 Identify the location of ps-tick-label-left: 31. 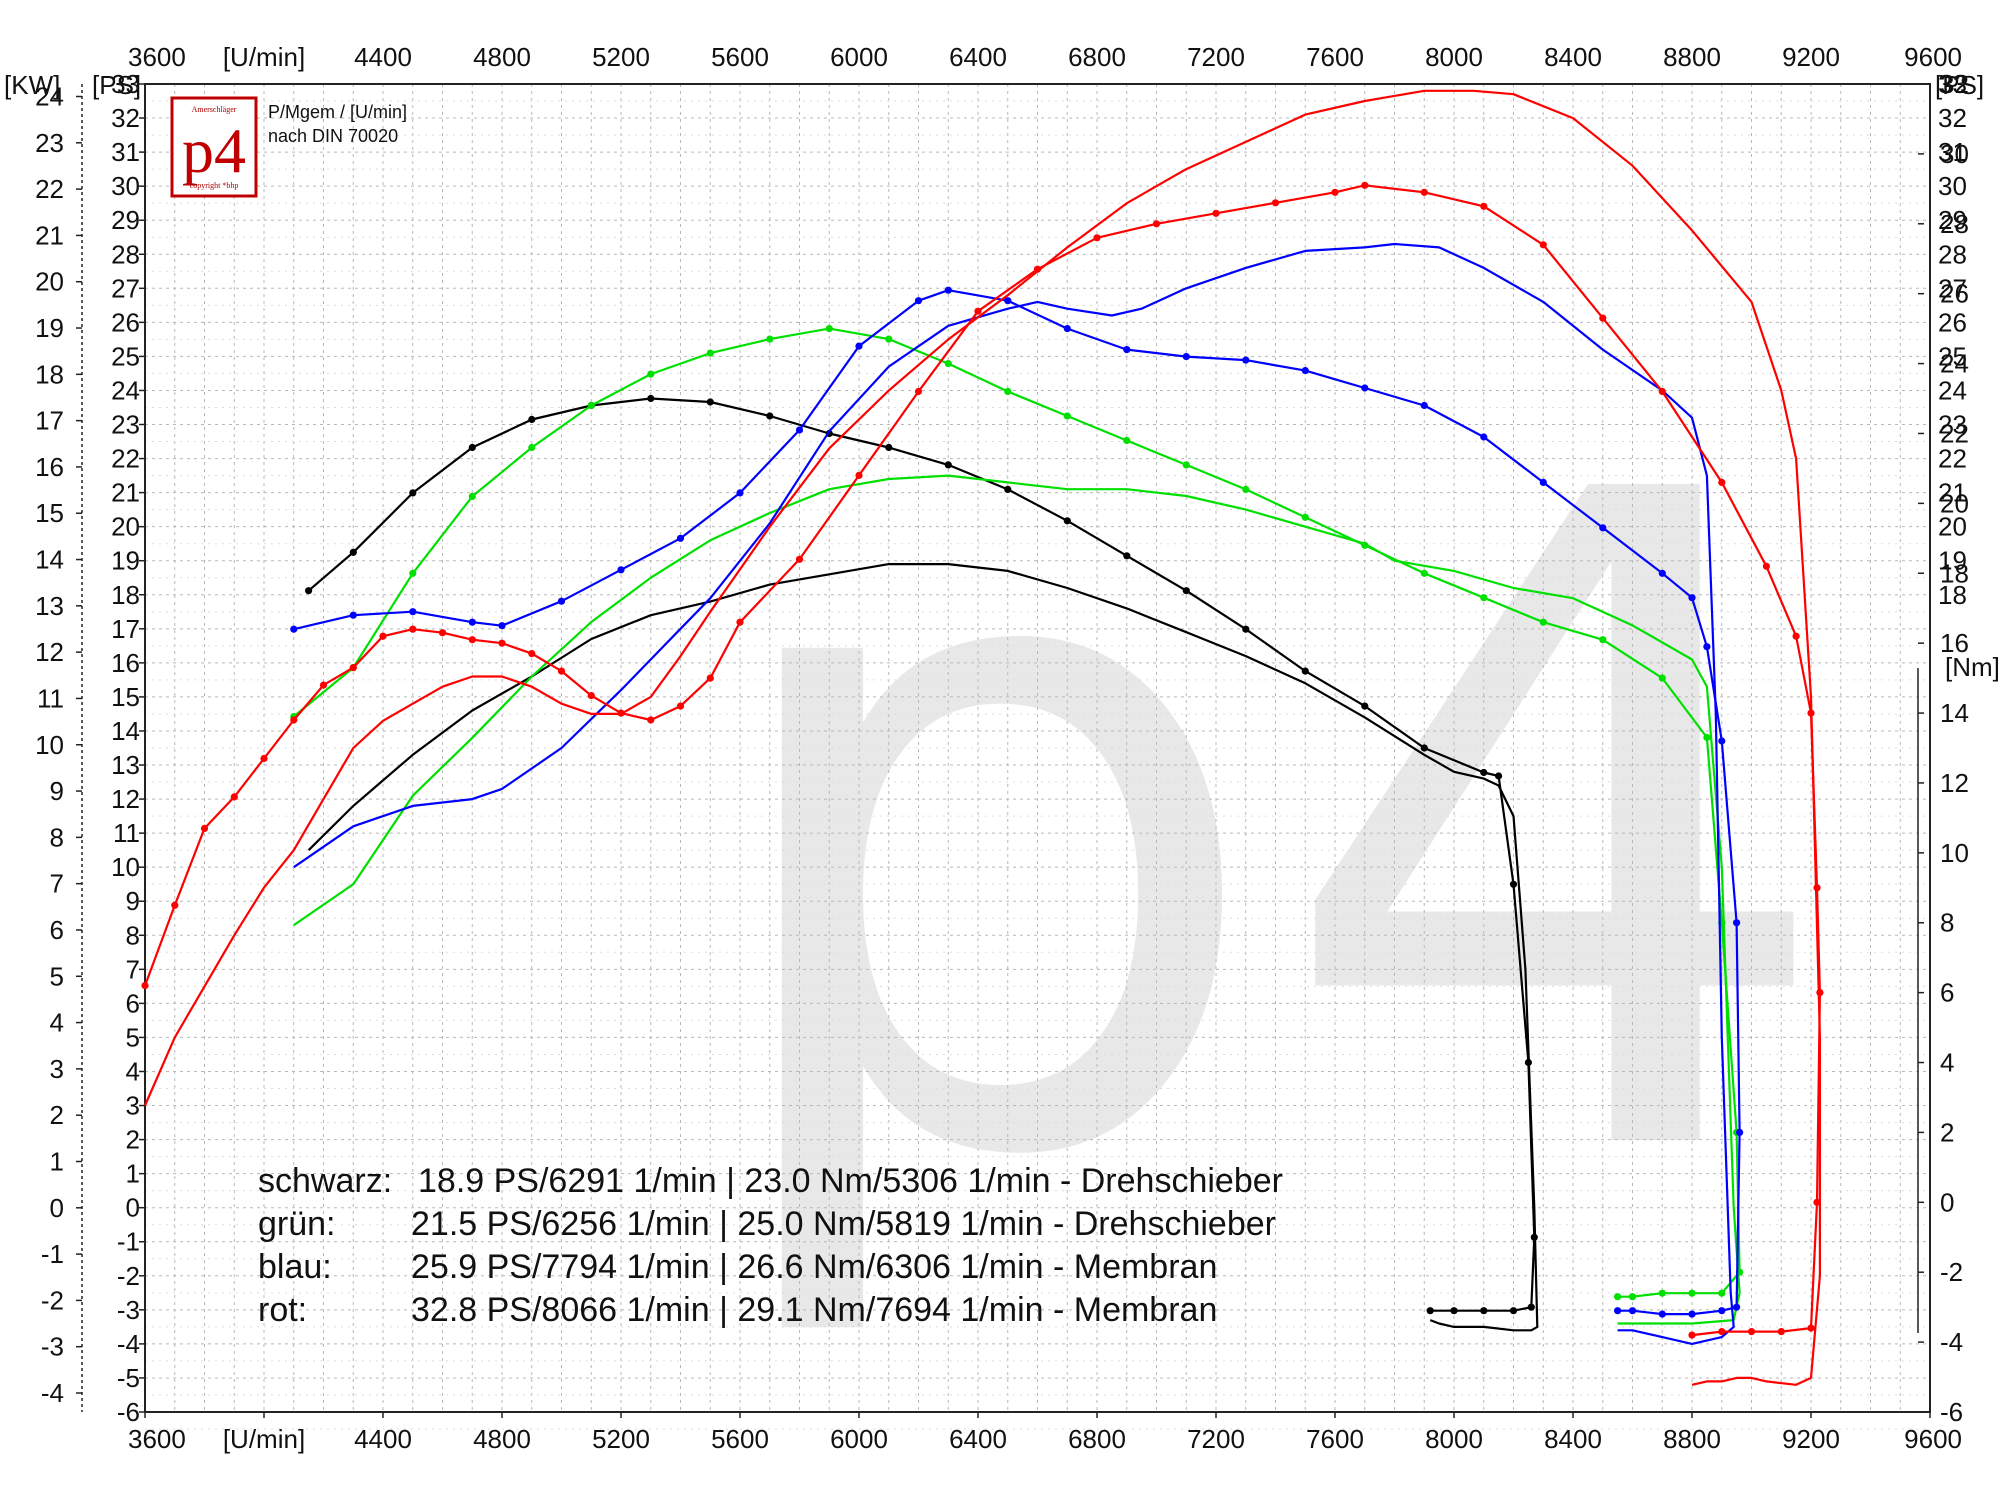
(125, 152).